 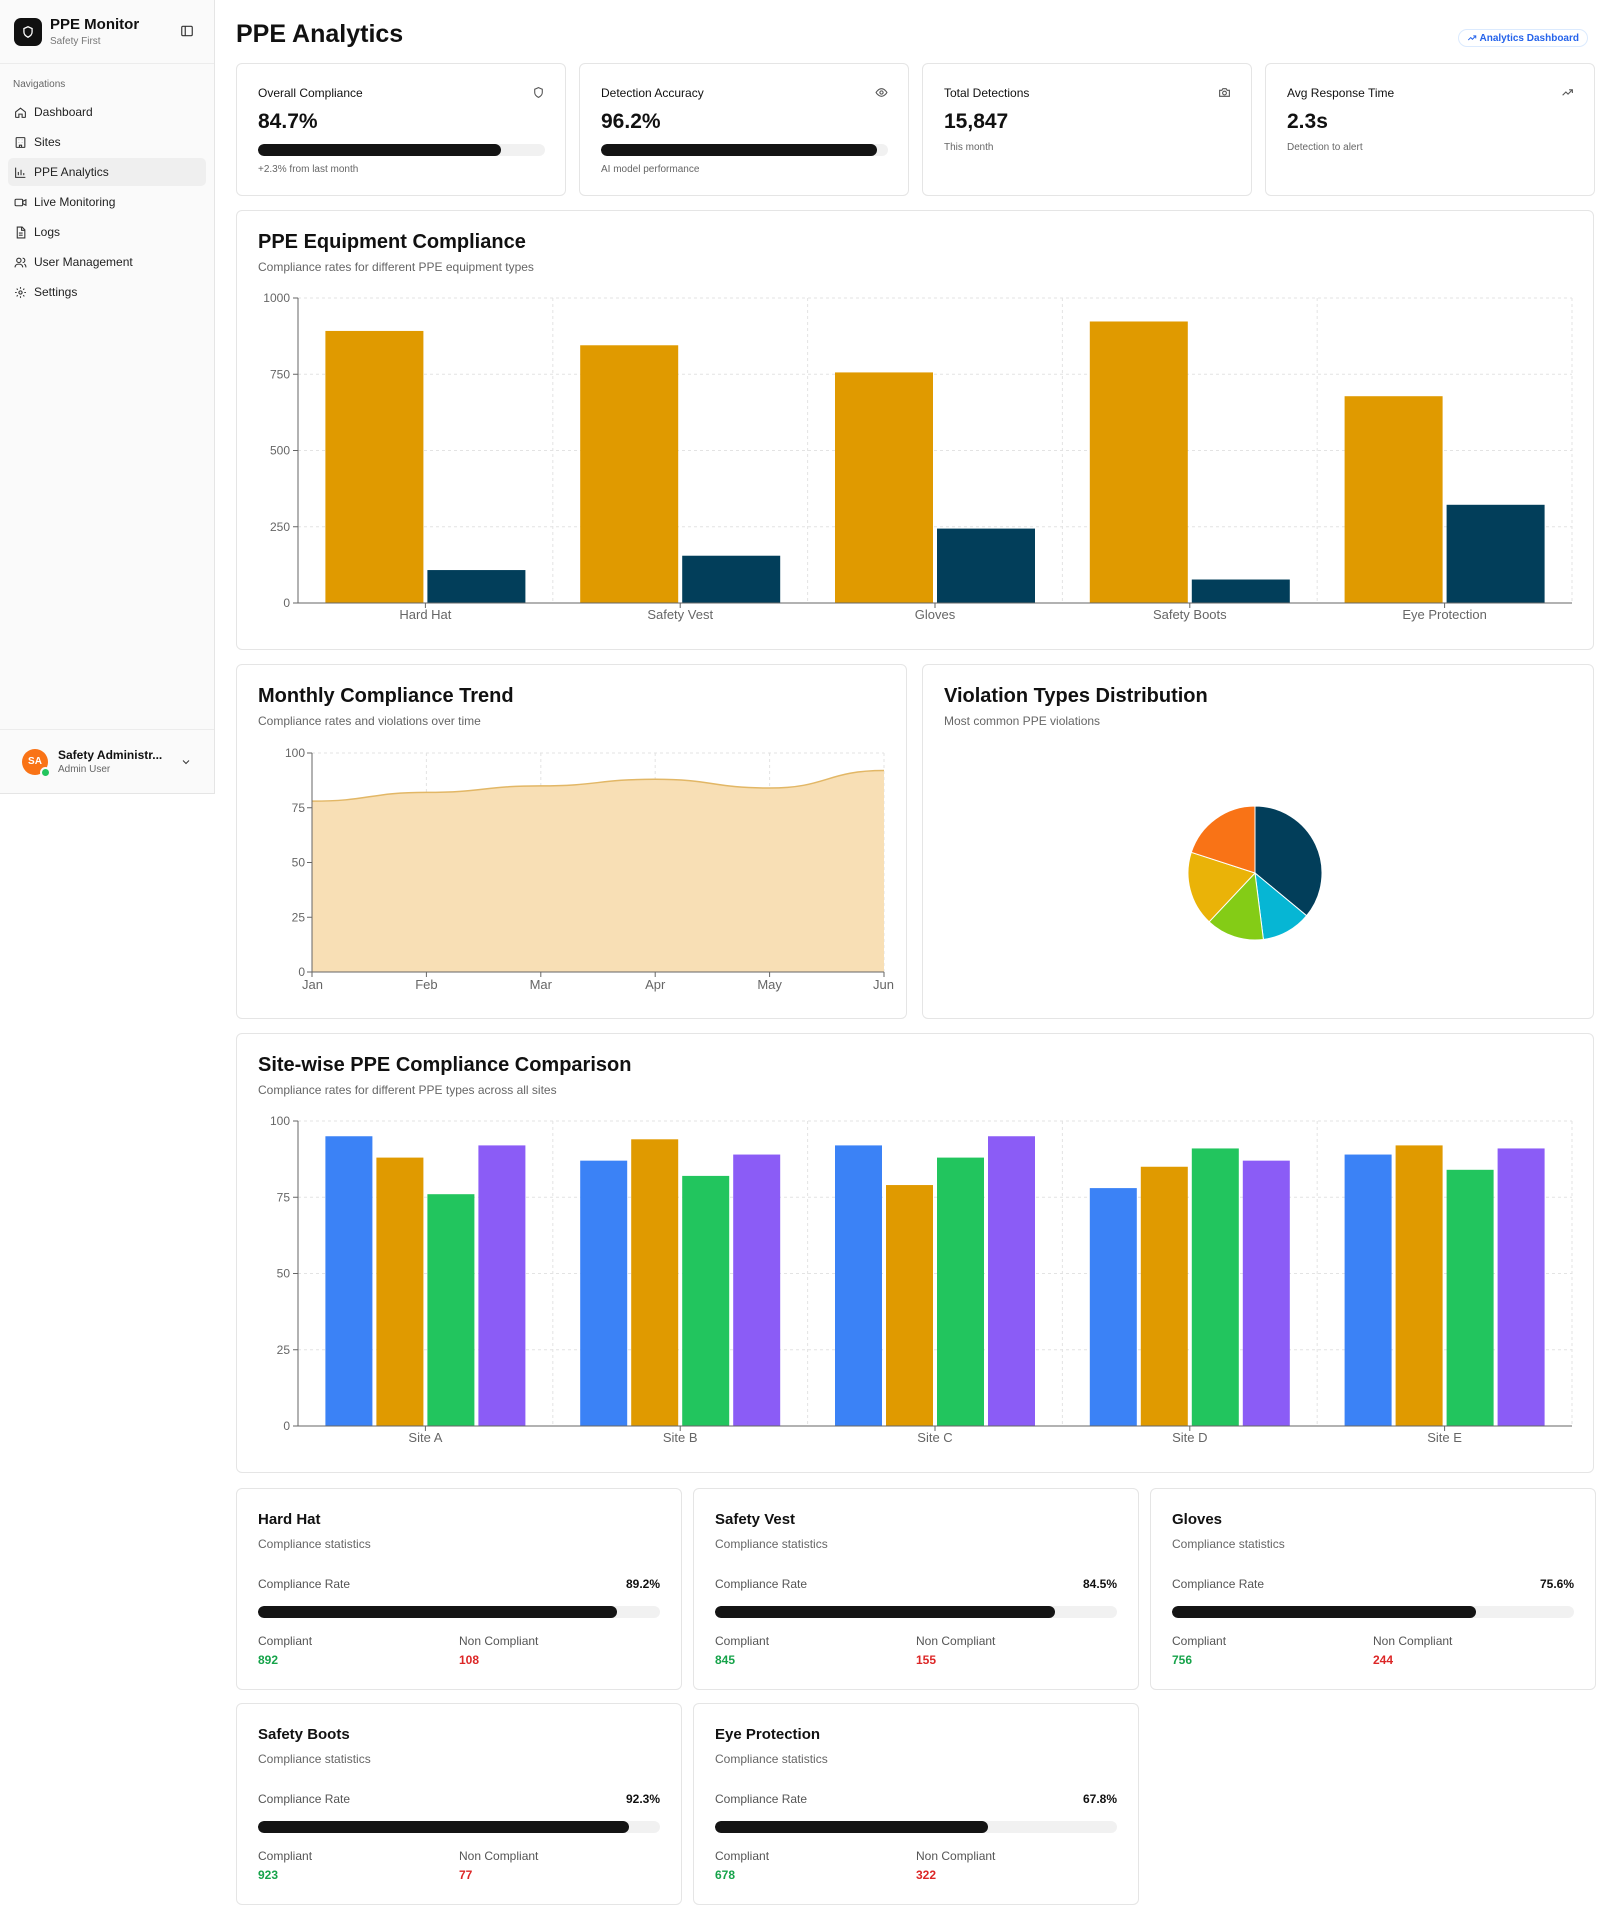 I want to click on y-tick-label: 50, so click(x=284, y=1274).